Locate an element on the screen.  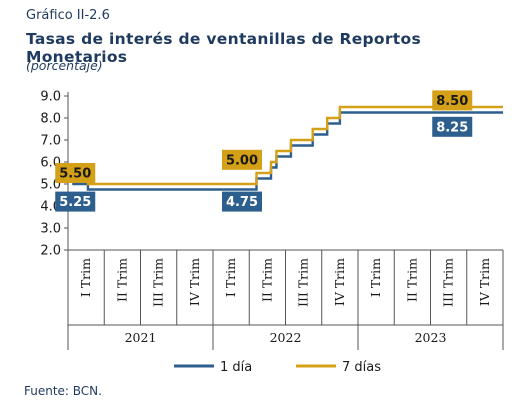
data-label: 4.75 is located at coordinates (242, 202).